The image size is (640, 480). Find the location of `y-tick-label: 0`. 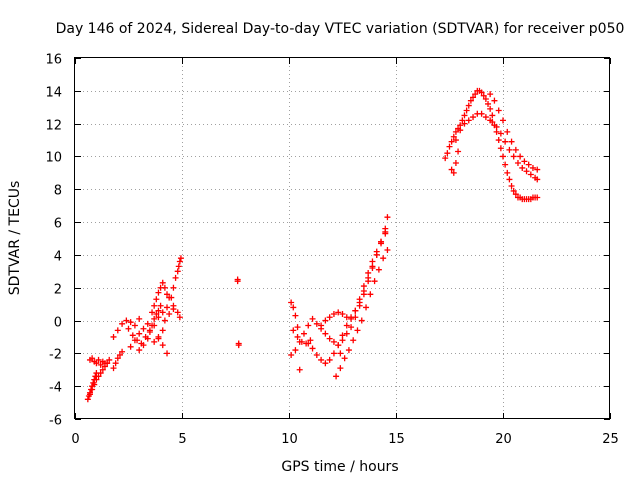

y-tick-label: 0 is located at coordinates (58, 323).